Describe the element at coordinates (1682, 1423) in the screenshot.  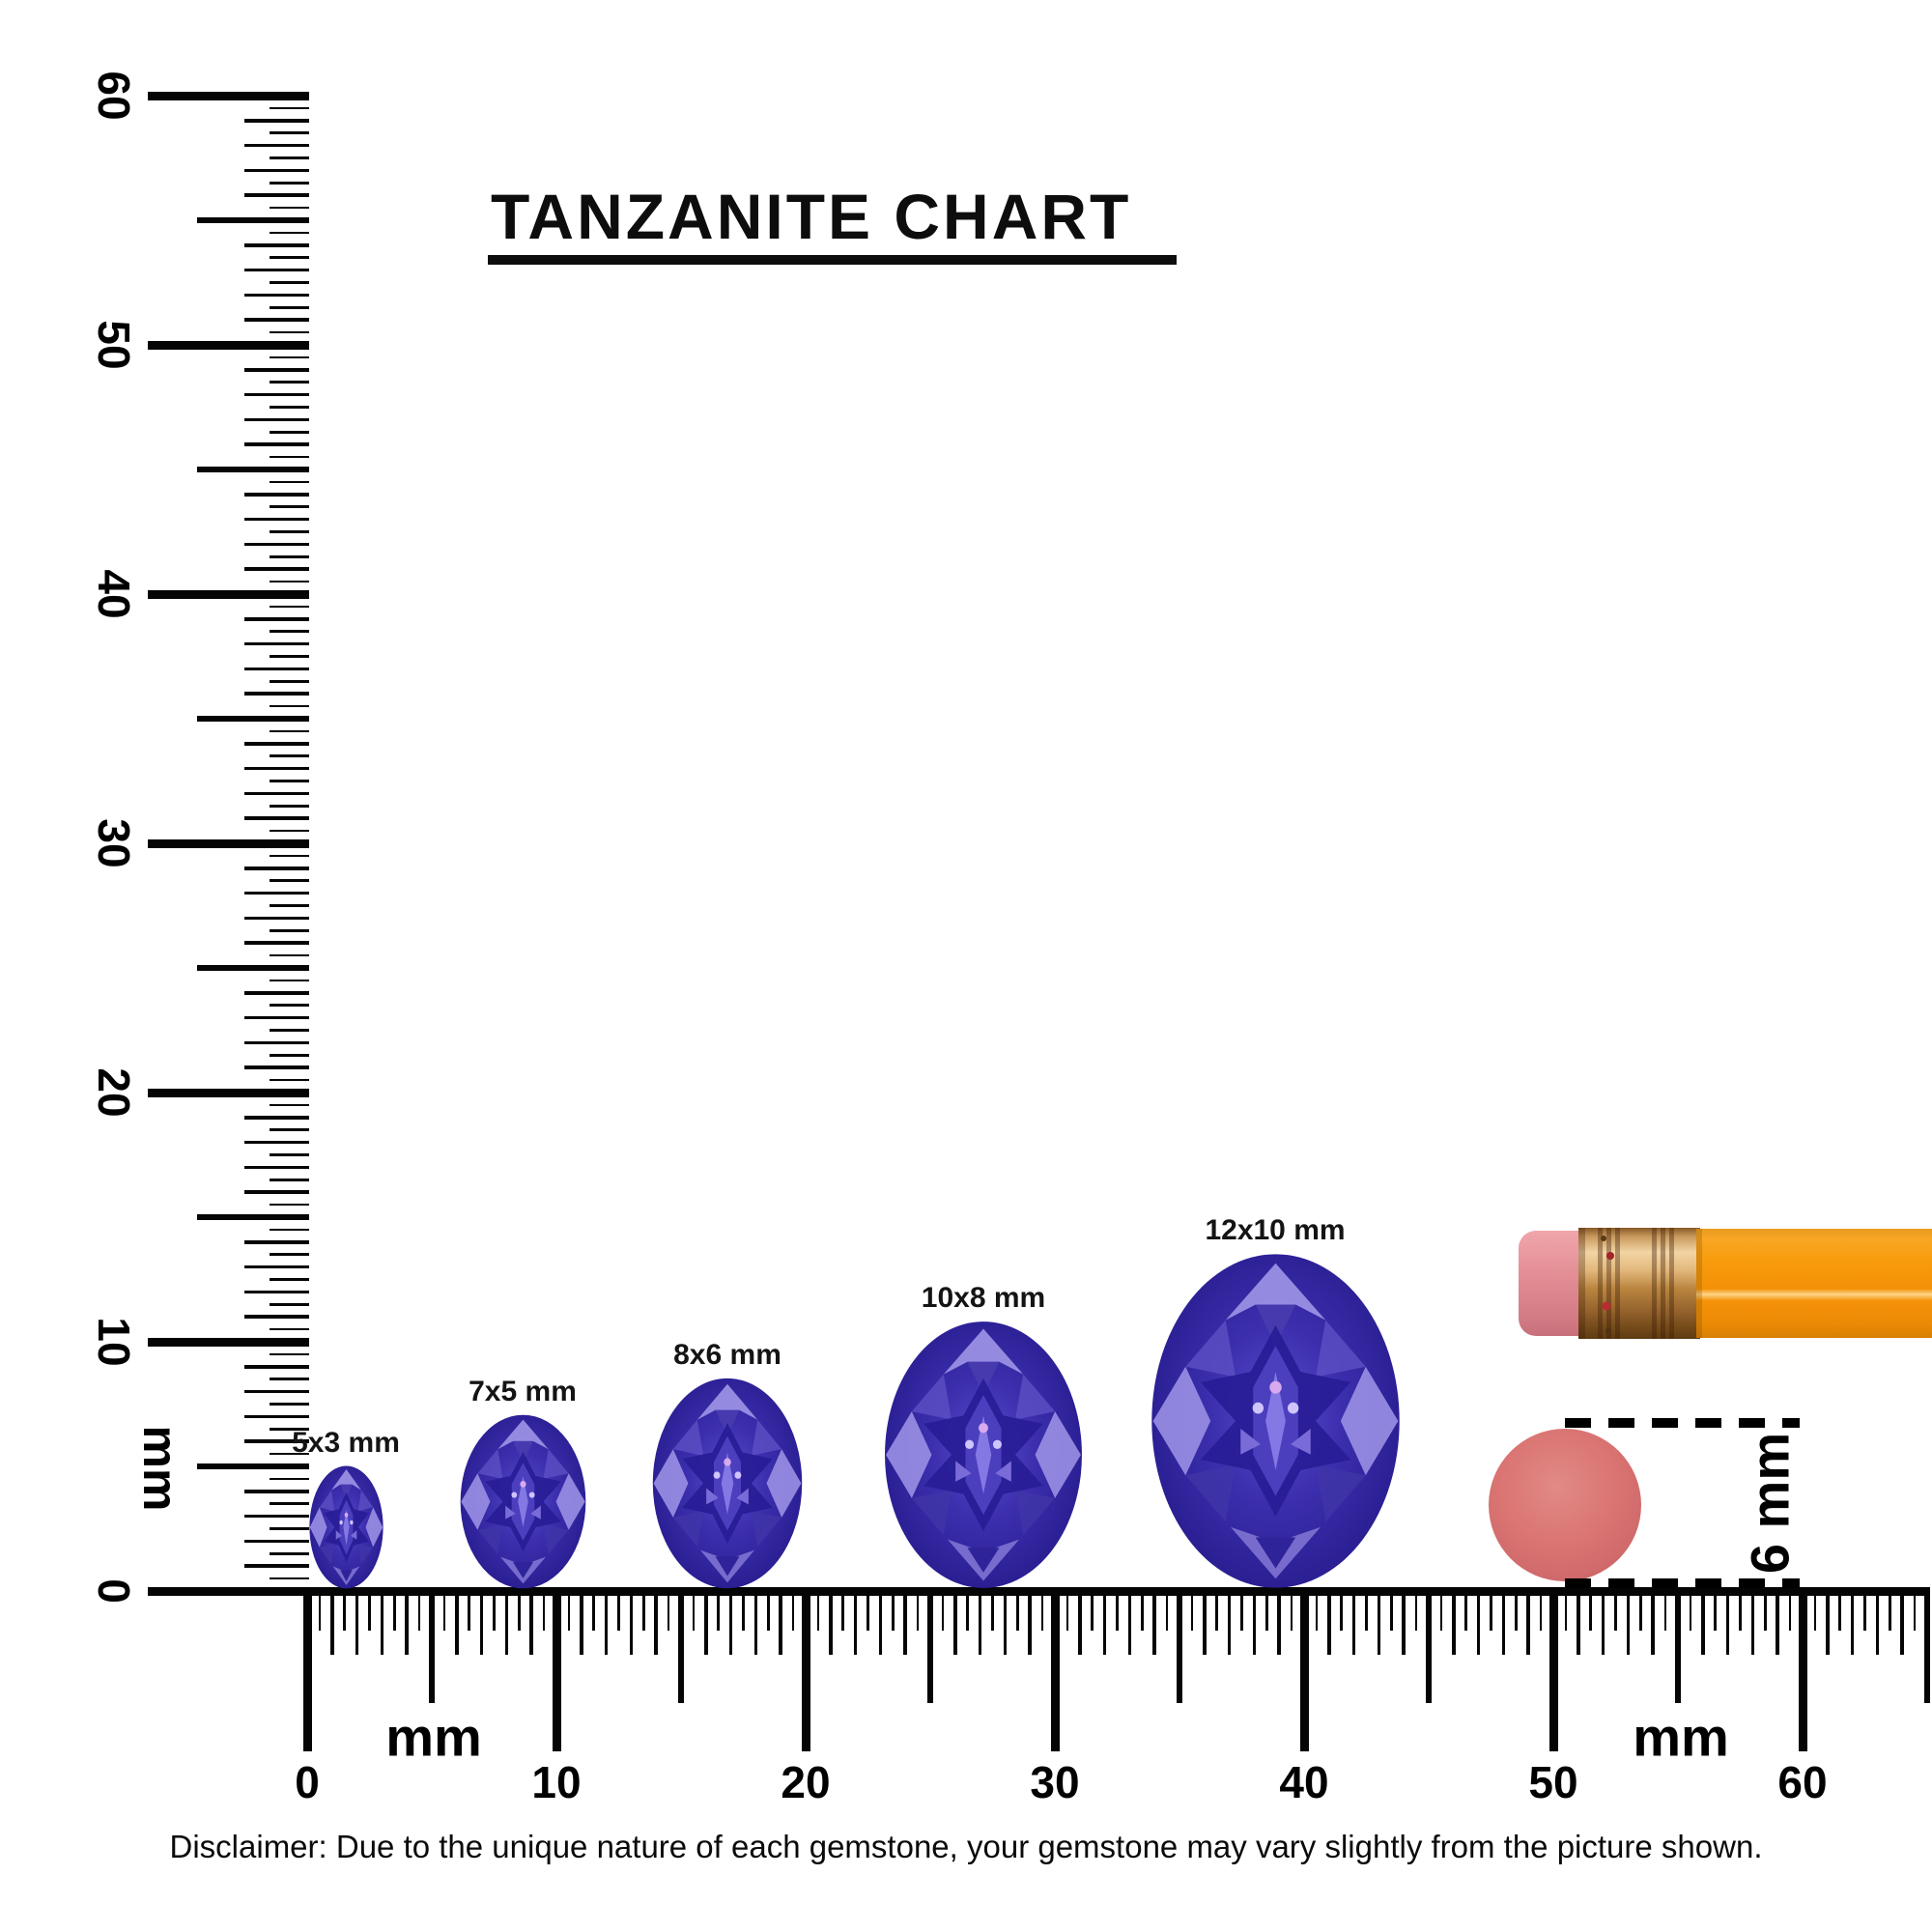
I see `measure-dash-top` at that location.